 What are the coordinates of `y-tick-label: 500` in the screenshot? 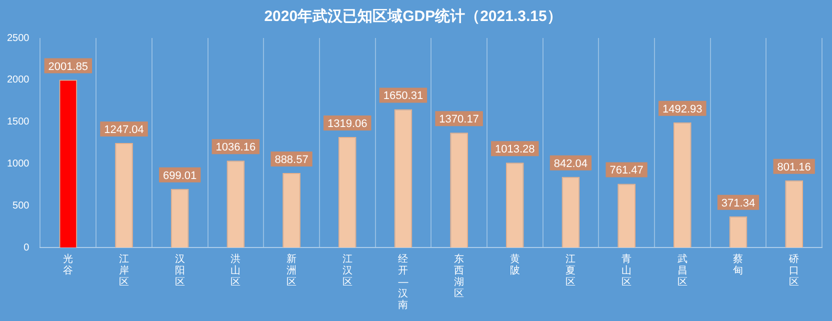 It's located at (21, 206).